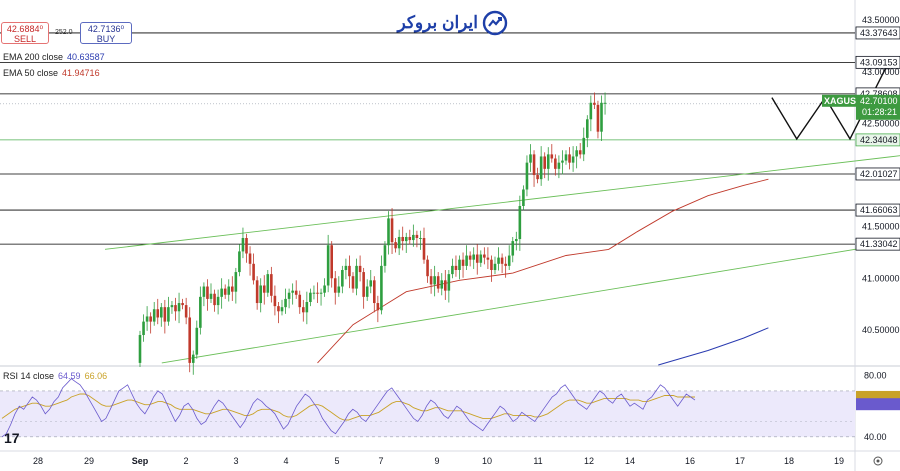  I want to click on buy-price: 42.7136⁰, so click(106, 29).